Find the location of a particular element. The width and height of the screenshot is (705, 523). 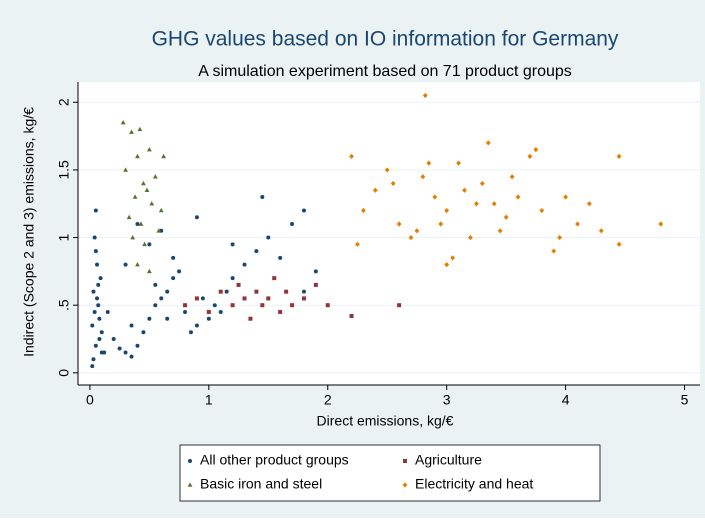

legend-label: All other product groups is located at coordinates (274, 460).